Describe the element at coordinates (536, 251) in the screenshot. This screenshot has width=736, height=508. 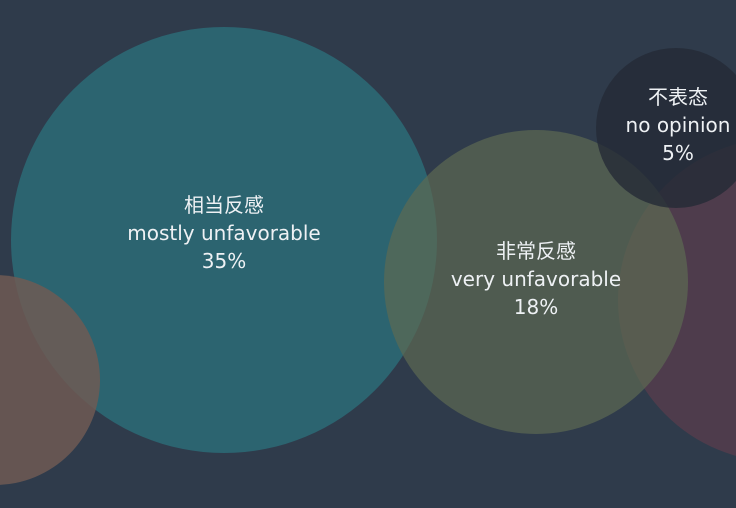
I see `bubble-label-zh-2: 非常反感` at that location.